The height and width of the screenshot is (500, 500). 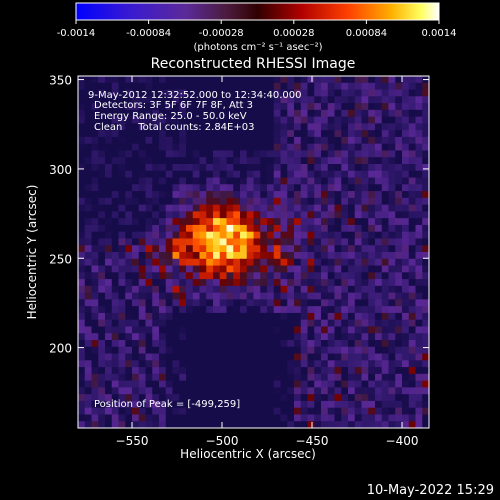 What do you see at coordinates (248, 454) in the screenshot?
I see `x-axis-label: Heliocentric X (arcsec)` at bounding box center [248, 454].